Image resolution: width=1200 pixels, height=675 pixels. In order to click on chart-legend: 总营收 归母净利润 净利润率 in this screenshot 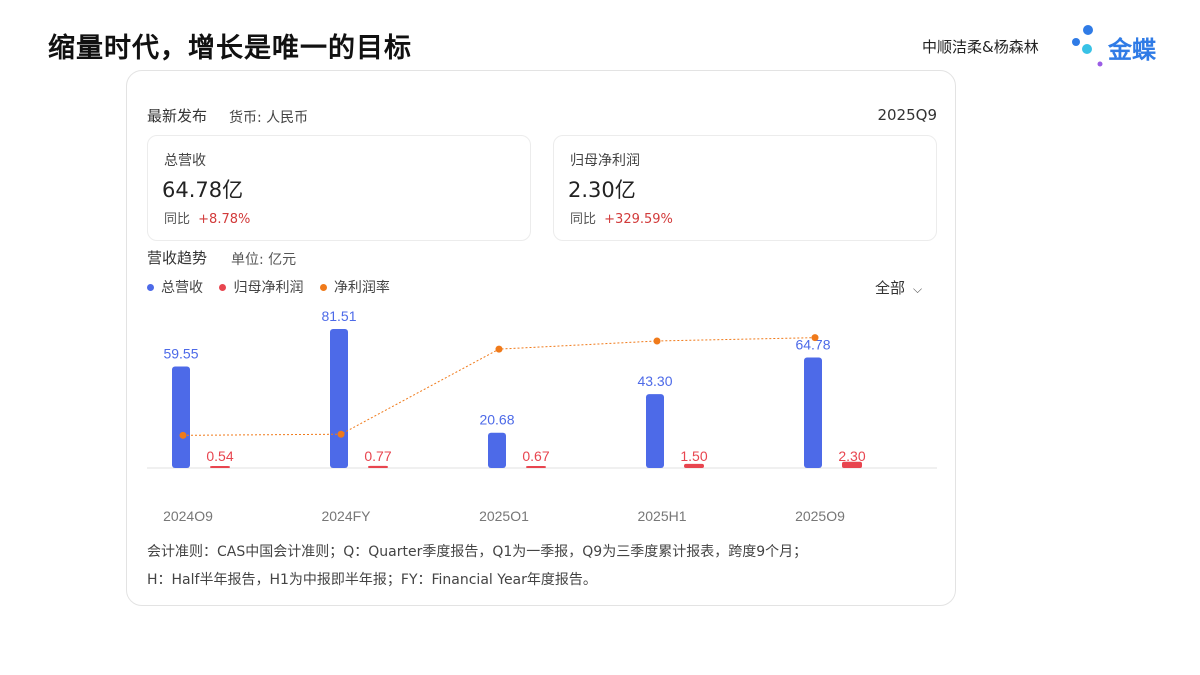, I will do `click(274, 287)`.